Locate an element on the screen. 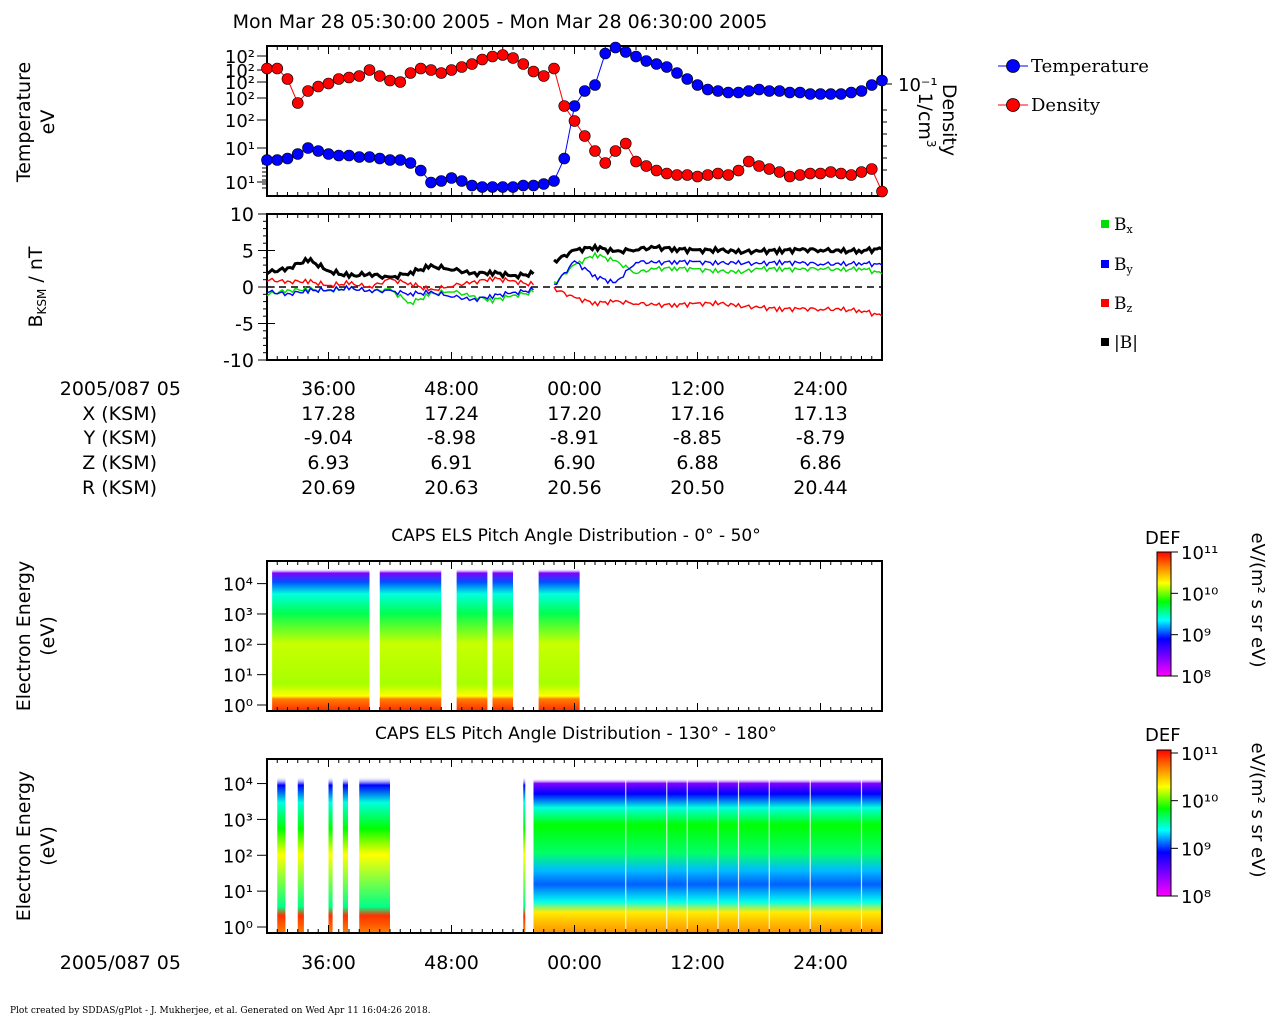  legend-by: By is located at coordinates (1117, 265).